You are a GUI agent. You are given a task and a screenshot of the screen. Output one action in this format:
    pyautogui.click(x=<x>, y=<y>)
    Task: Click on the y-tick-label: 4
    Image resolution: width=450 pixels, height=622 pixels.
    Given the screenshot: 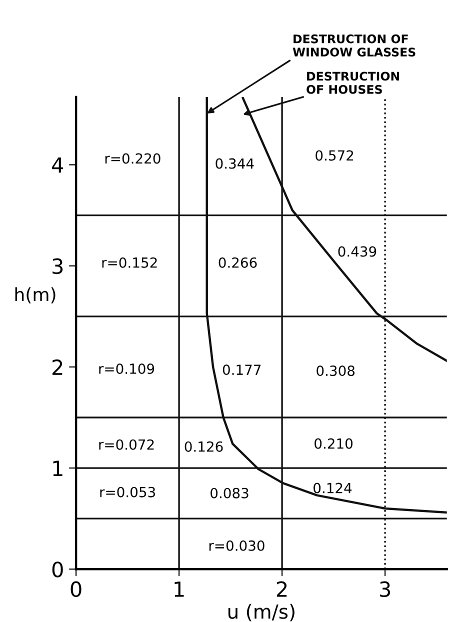 What is the action you would take?
    pyautogui.click(x=58, y=165)
    